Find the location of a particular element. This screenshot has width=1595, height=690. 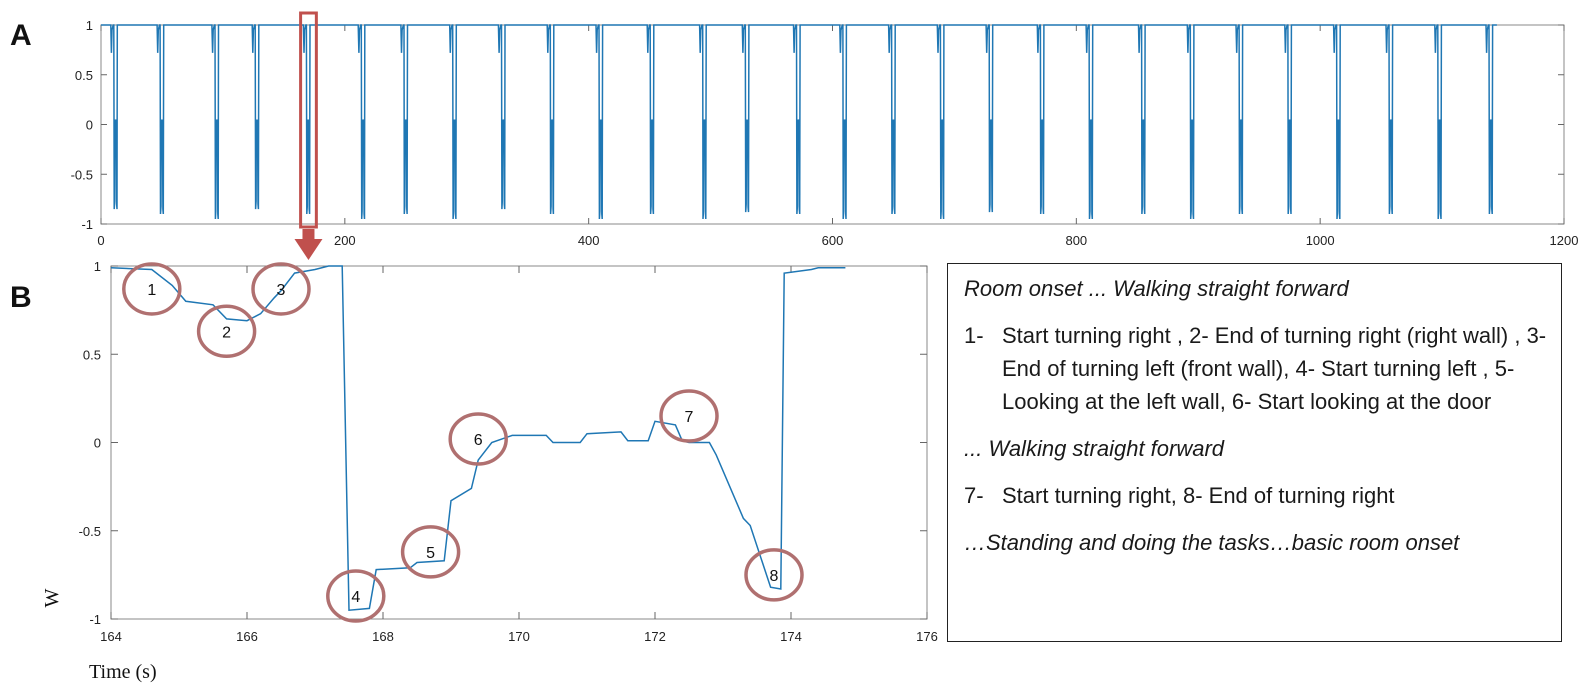

x-tick-label: 176 is located at coordinates (927, 636).